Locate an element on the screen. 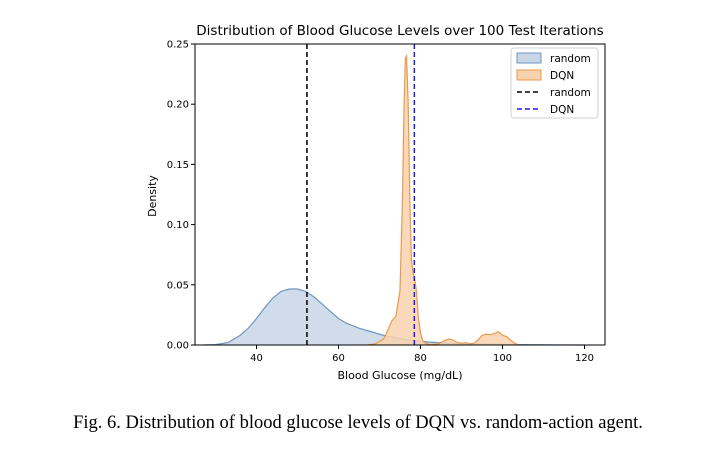 Image resolution: width=716 pixels, height=466 pixels. y-axis-label: Density is located at coordinates (152, 196).